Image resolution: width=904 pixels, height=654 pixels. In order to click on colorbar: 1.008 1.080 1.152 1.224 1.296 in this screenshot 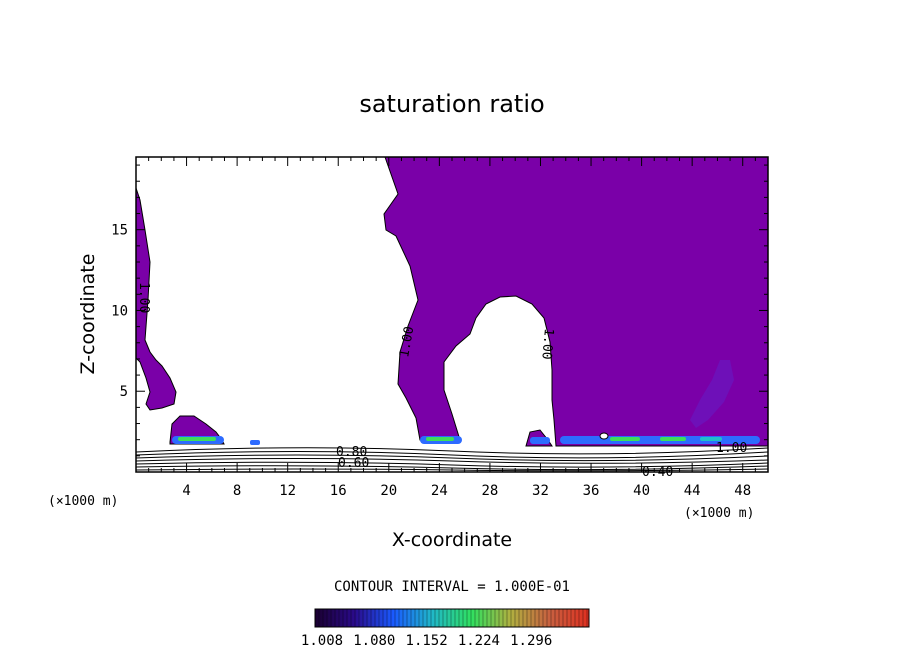, I will do `click(445, 628)`.